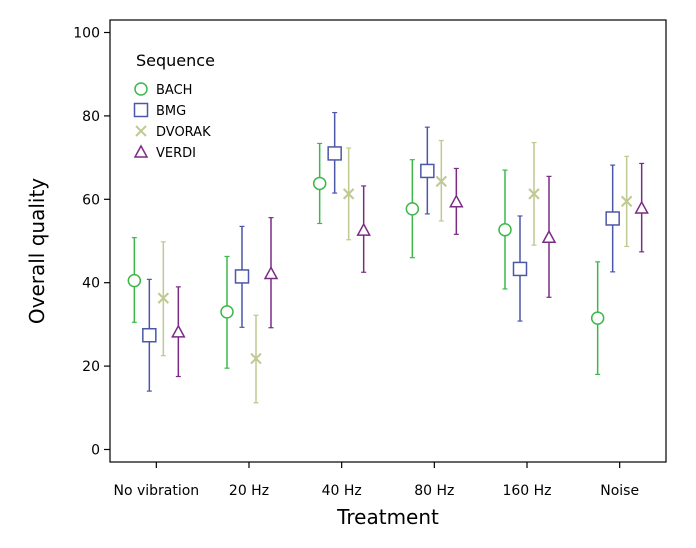 This screenshot has width=696, height=548. I want to click on legend-marker-bmg, so click(141, 110).